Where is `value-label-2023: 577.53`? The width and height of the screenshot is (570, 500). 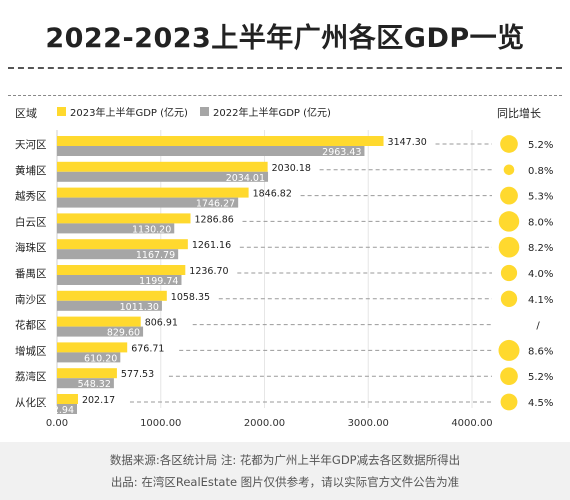 value-label-2023: 577.53 is located at coordinates (137, 374).